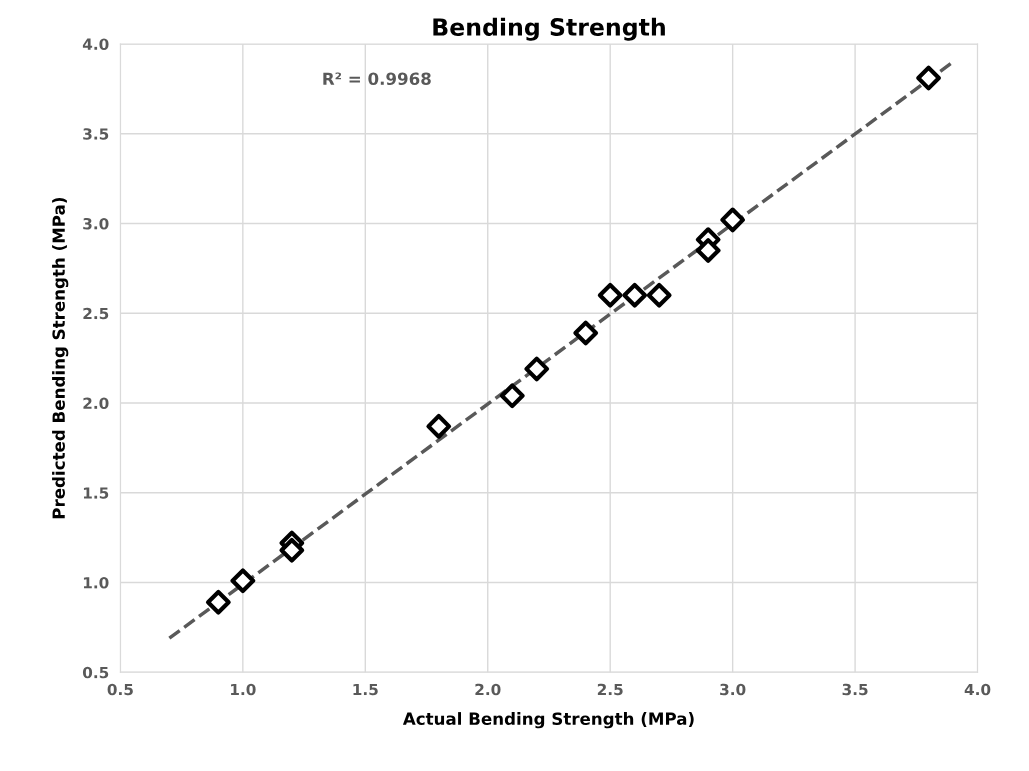 This screenshot has width=1029, height=771. What do you see at coordinates (95, 672) in the screenshot?
I see `y-tick-label: 0.5` at bounding box center [95, 672].